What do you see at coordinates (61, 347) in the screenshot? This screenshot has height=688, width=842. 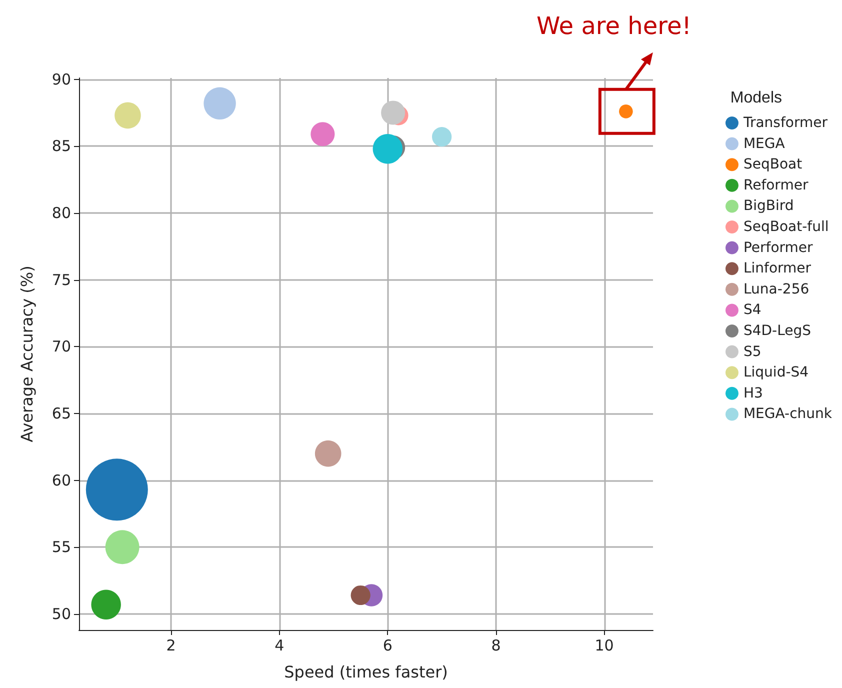 I see `y-tick-label: 70` at bounding box center [61, 347].